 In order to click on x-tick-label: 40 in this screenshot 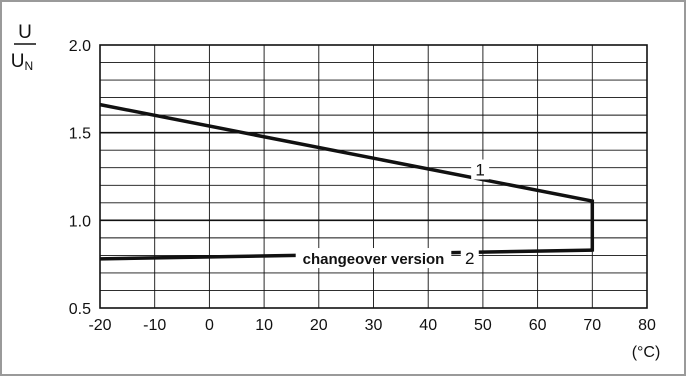, I will do `click(428, 325)`.